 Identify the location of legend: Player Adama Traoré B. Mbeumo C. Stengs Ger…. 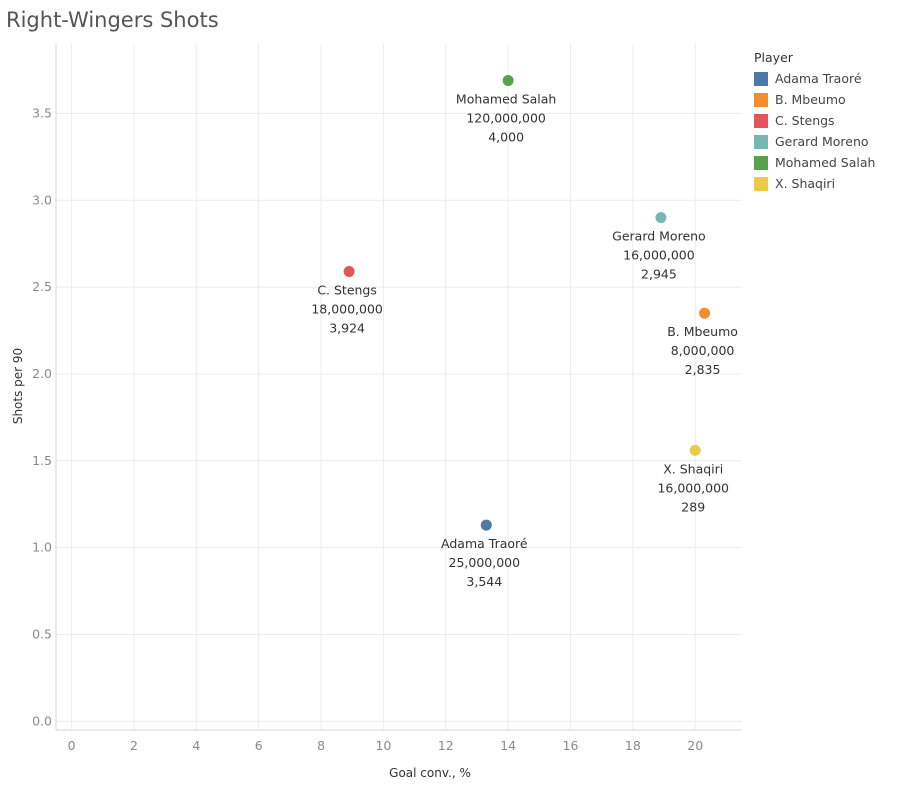
(814, 122).